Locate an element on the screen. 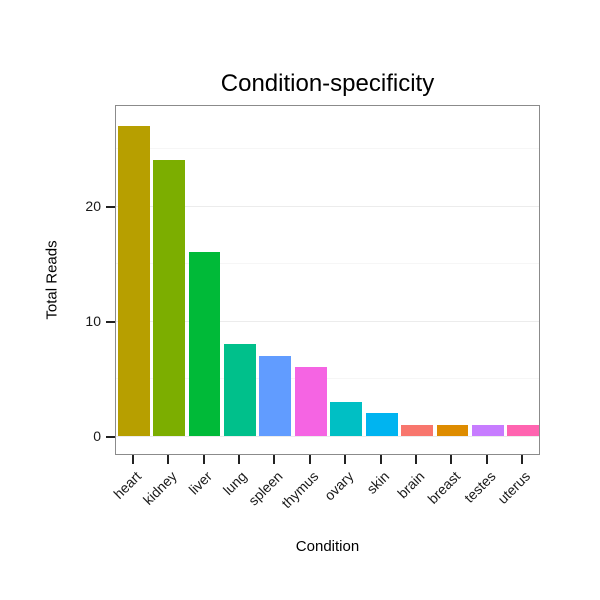 This screenshot has height=600, width=600. x-axis-label: Condition is located at coordinates (327, 546).